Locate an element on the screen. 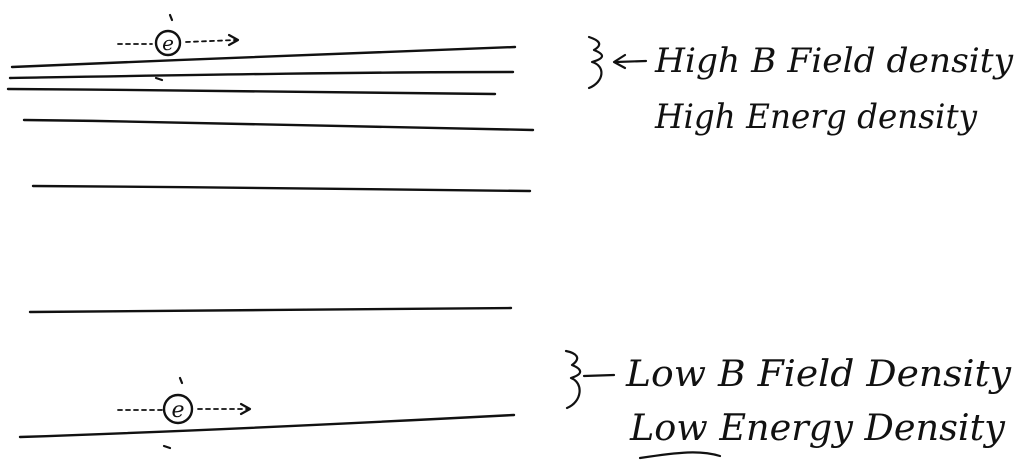 The height and width of the screenshot is (460, 1023). arrow-high-shaft is located at coordinates (631, 61).